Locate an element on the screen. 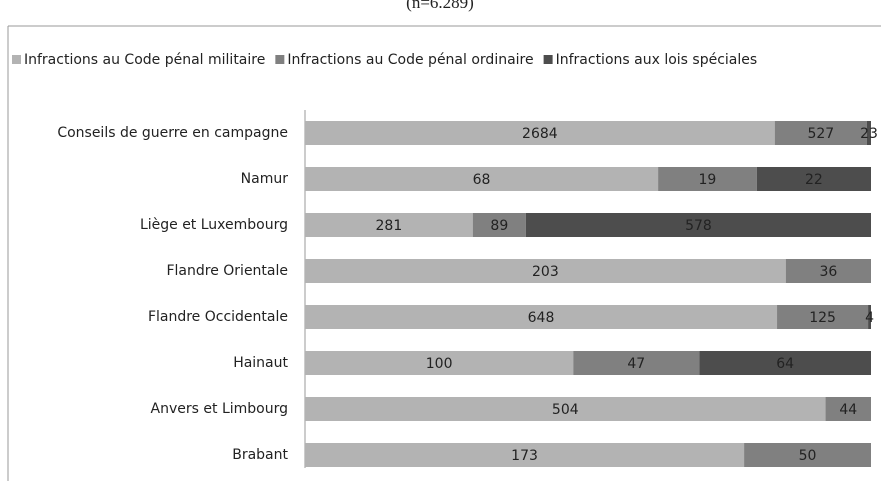 The height and width of the screenshot is (481, 881). y-tick-label: Namur is located at coordinates (265, 179).